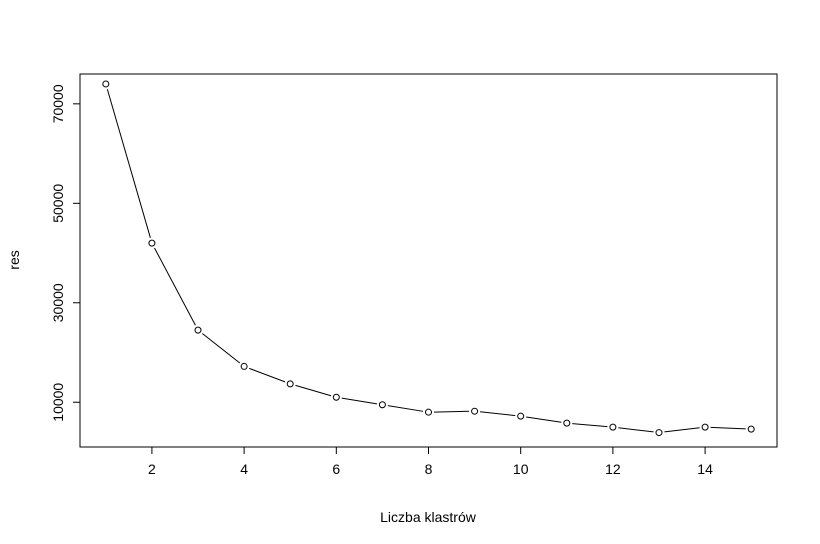 Image resolution: width=820 pixels, height=544 pixels. I want to click on y-axis-label: res, so click(14, 259).